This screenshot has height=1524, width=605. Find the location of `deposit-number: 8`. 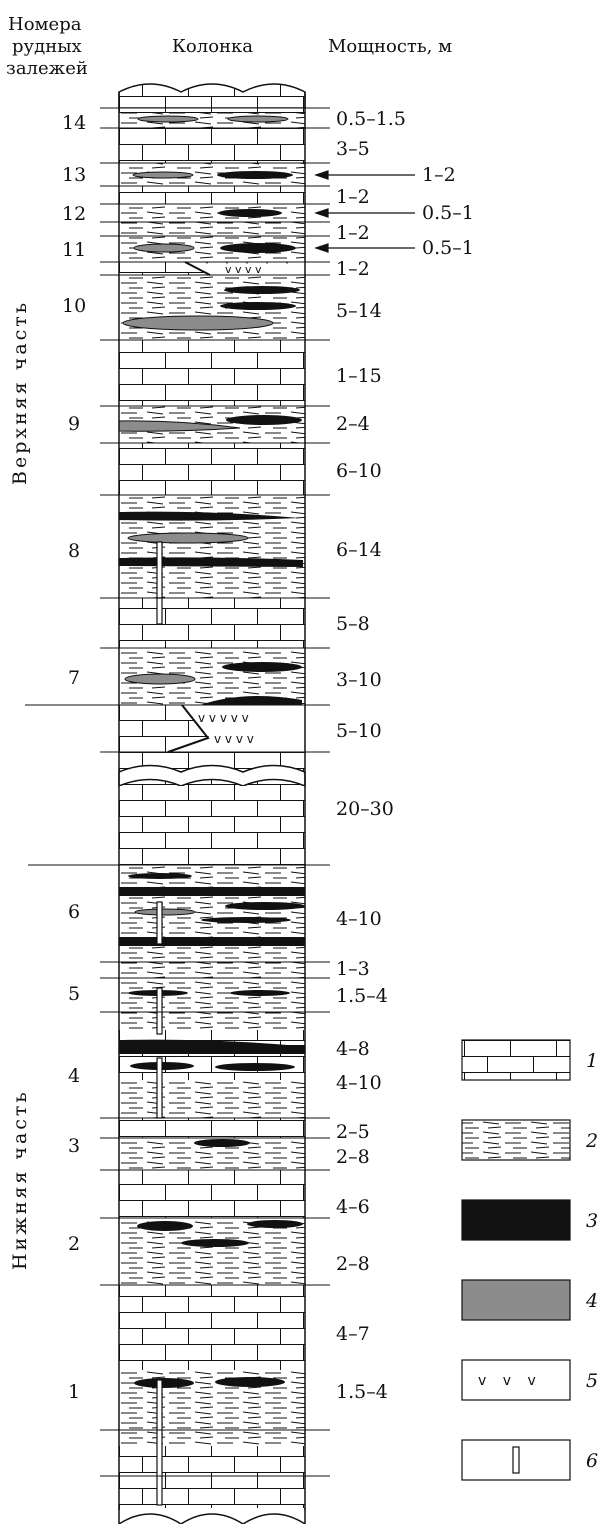

deposit-number: 8 is located at coordinates (74, 551).